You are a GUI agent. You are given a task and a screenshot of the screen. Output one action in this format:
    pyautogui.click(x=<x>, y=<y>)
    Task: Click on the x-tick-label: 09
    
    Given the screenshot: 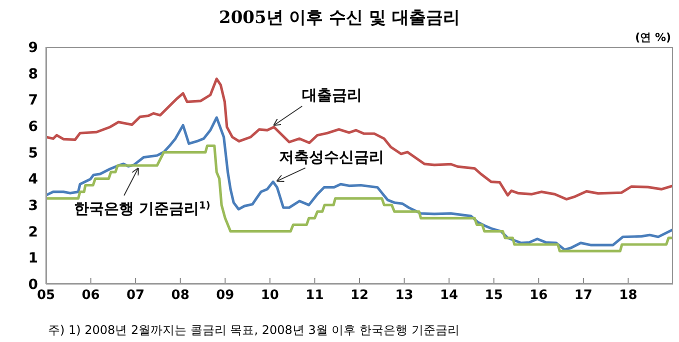 What is the action you would take?
    pyautogui.click(x=225, y=296)
    